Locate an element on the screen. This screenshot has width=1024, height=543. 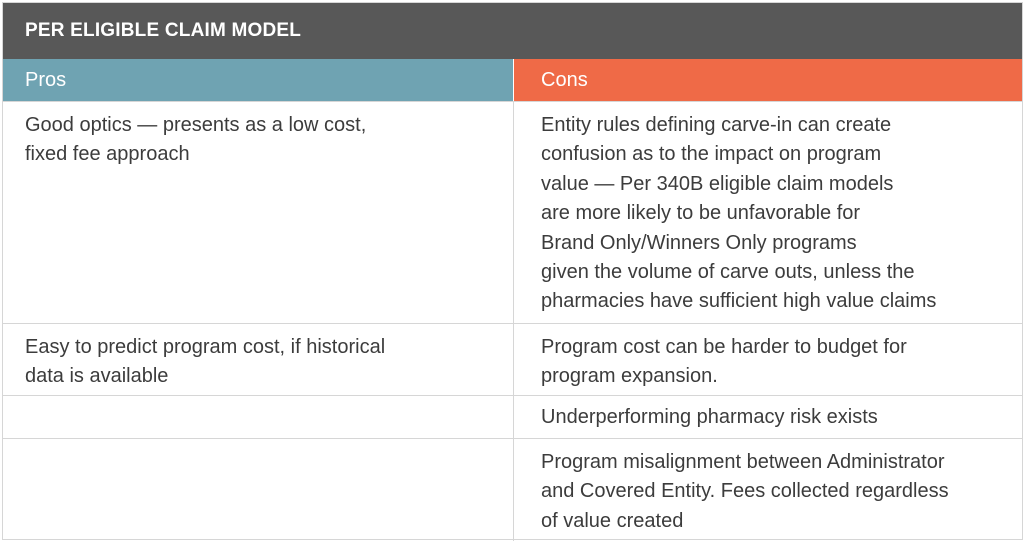
pros-header: Pros is located at coordinates (258, 80).